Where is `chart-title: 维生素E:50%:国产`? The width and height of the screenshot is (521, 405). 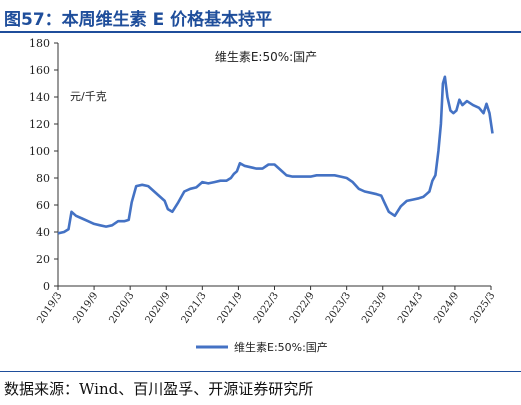
chart-title: 维生素E:50%:国产 is located at coordinates (266, 57).